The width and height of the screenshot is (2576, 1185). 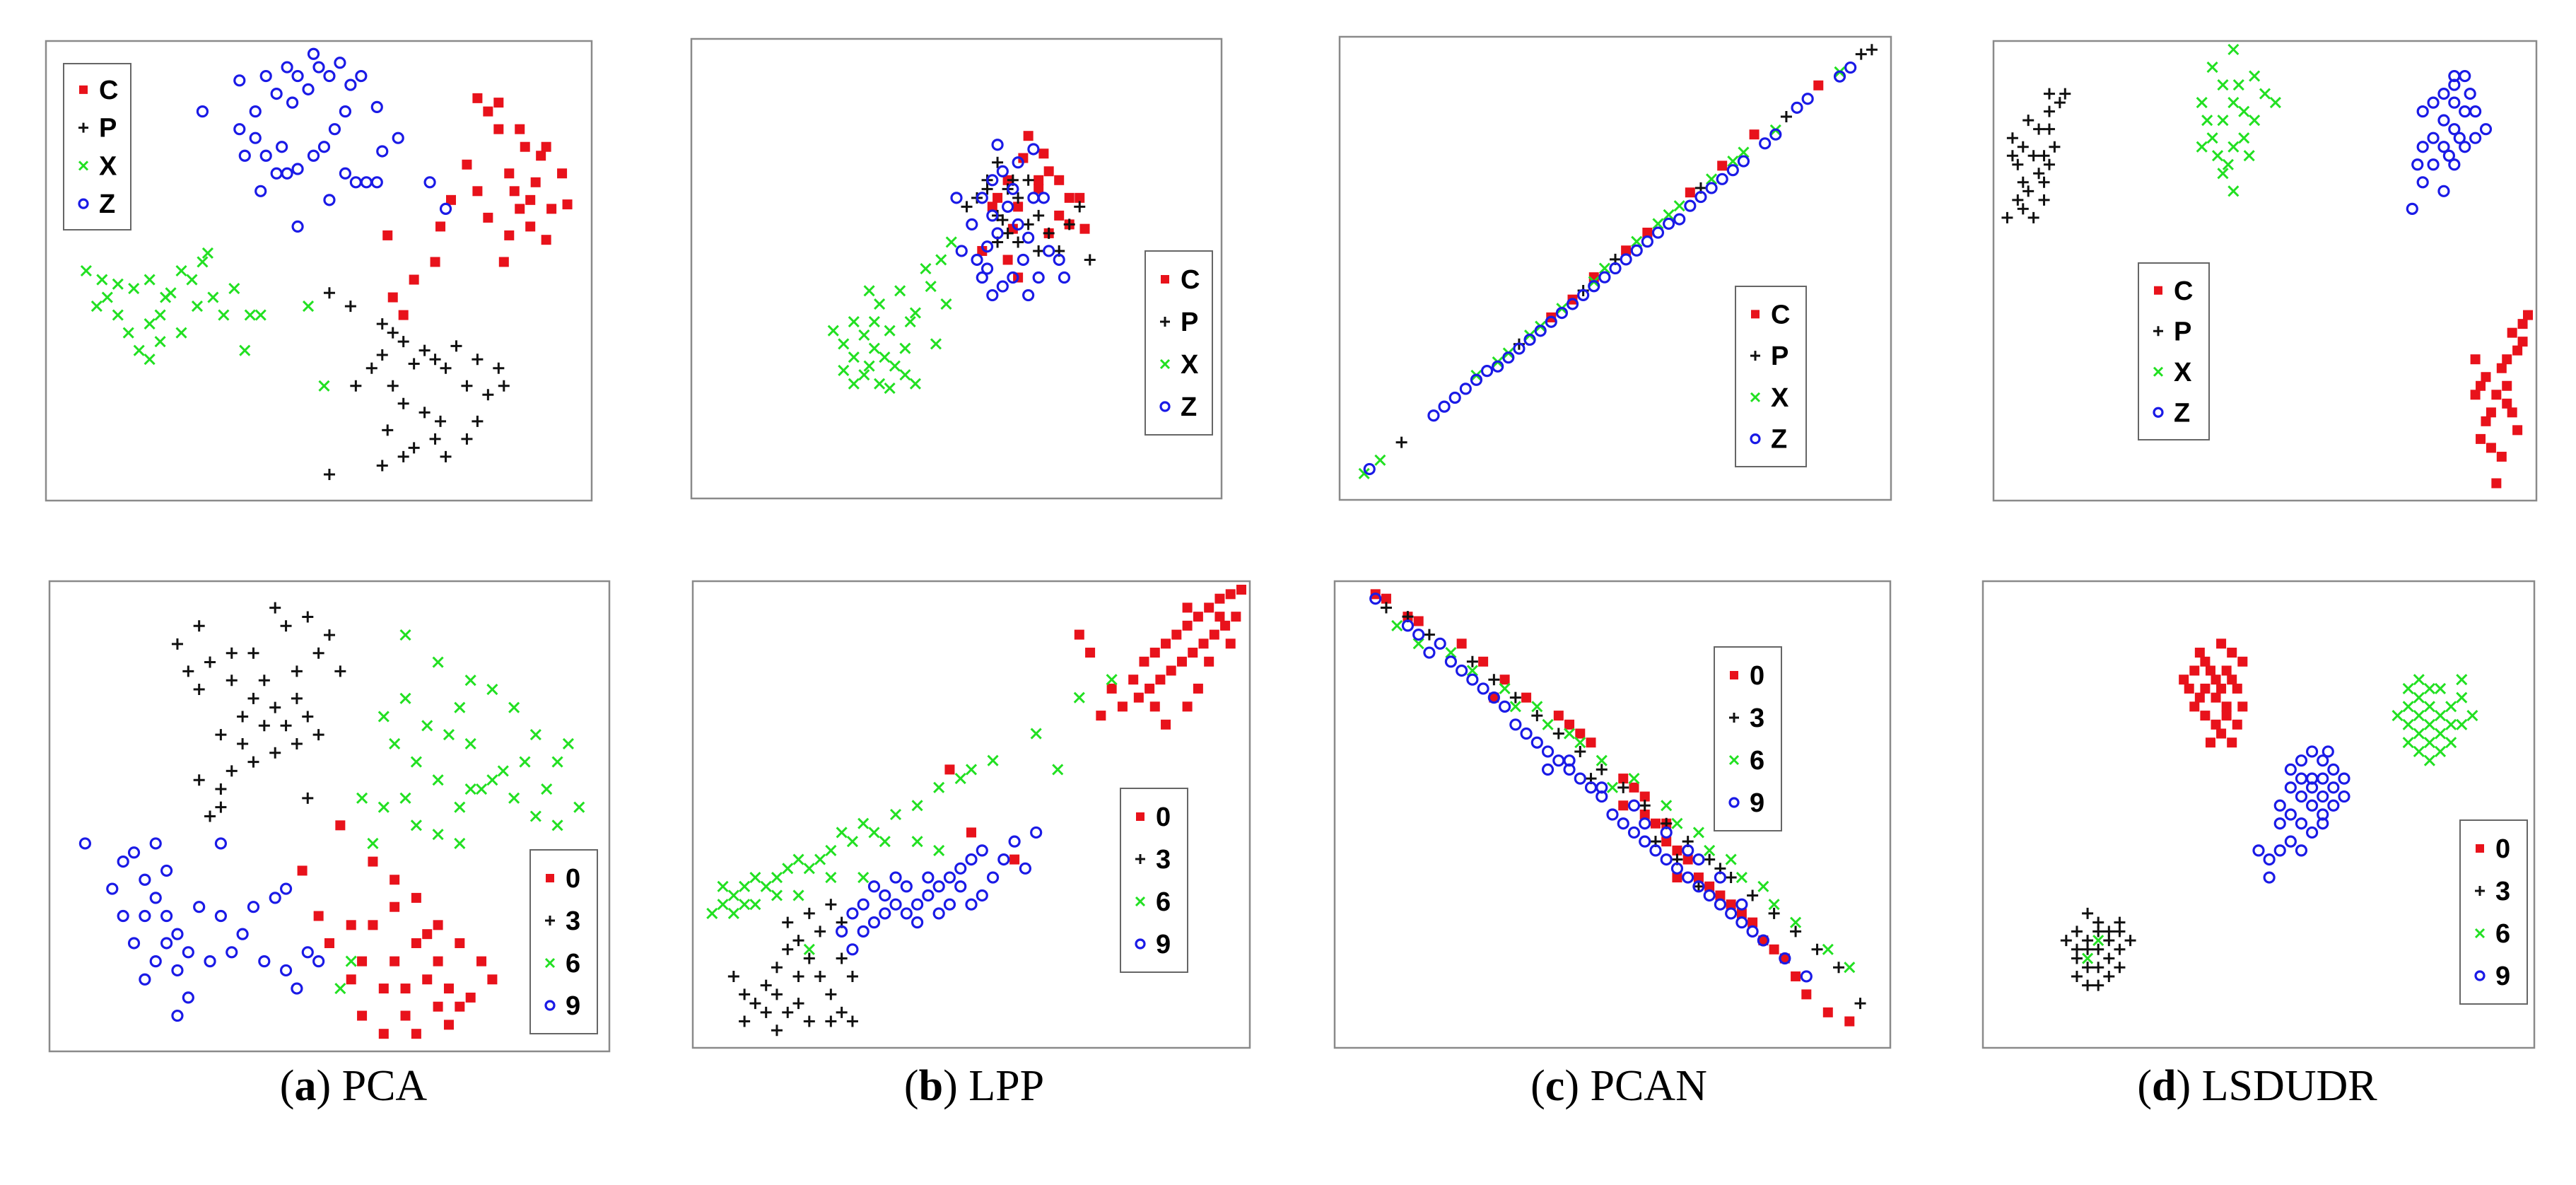 What do you see at coordinates (1165, 364) in the screenshot?
I see `legend-marker-X` at bounding box center [1165, 364].